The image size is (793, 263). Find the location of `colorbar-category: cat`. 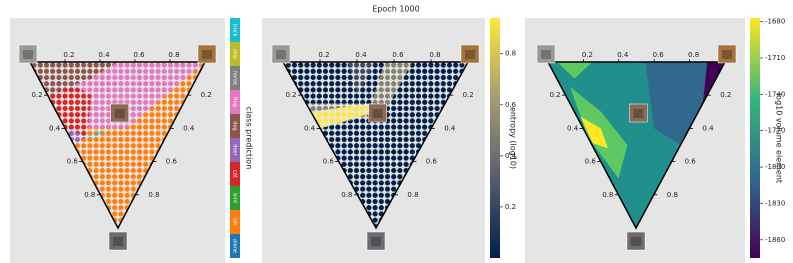

colorbar-category: cat is located at coordinates (235, 174).